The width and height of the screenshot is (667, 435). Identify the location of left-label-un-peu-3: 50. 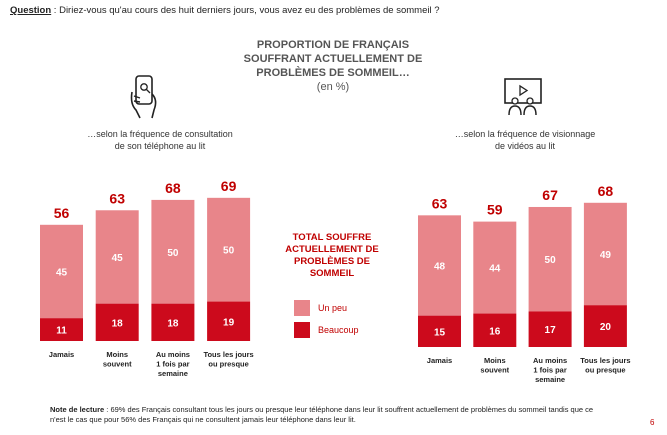
(229, 251).